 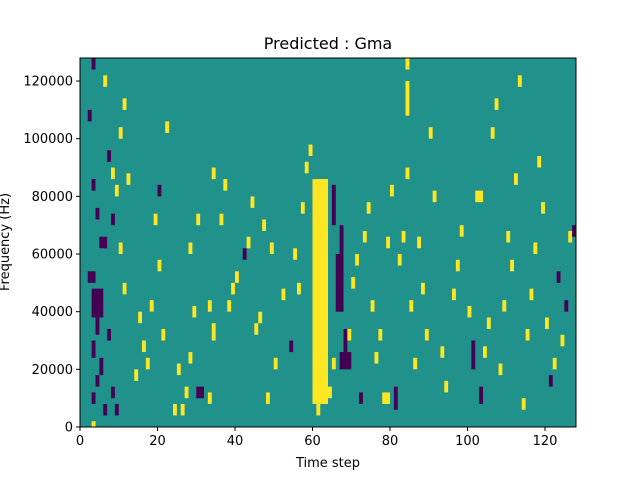 I want to click on x-axis-label: Time step, so click(x=327, y=463).